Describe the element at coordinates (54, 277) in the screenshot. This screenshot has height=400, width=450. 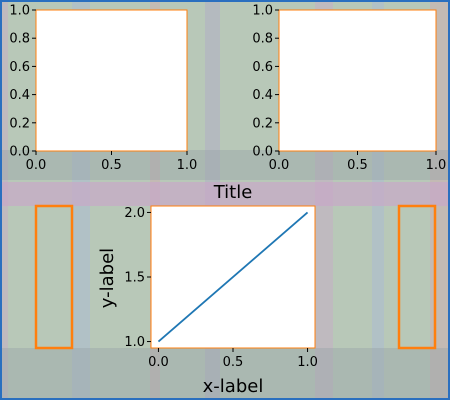
I see `empty-axes-left` at that location.